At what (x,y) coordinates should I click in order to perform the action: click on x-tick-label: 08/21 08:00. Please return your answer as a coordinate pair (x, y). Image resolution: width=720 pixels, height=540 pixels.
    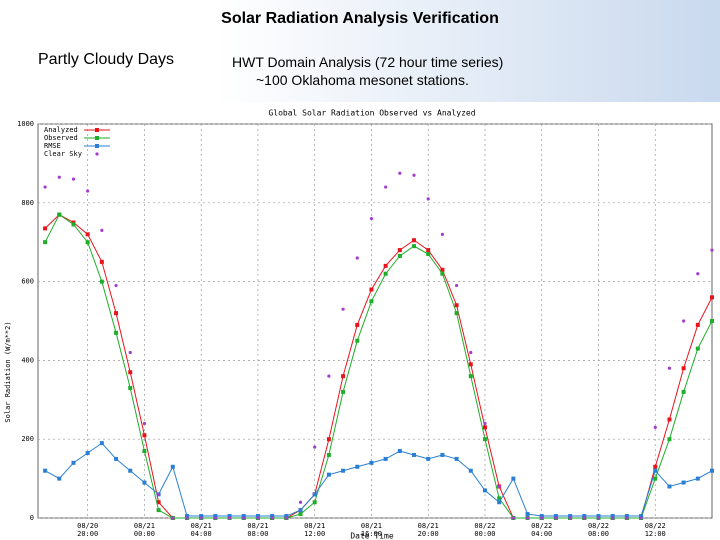
    Looking at the image, I should click on (257, 530).